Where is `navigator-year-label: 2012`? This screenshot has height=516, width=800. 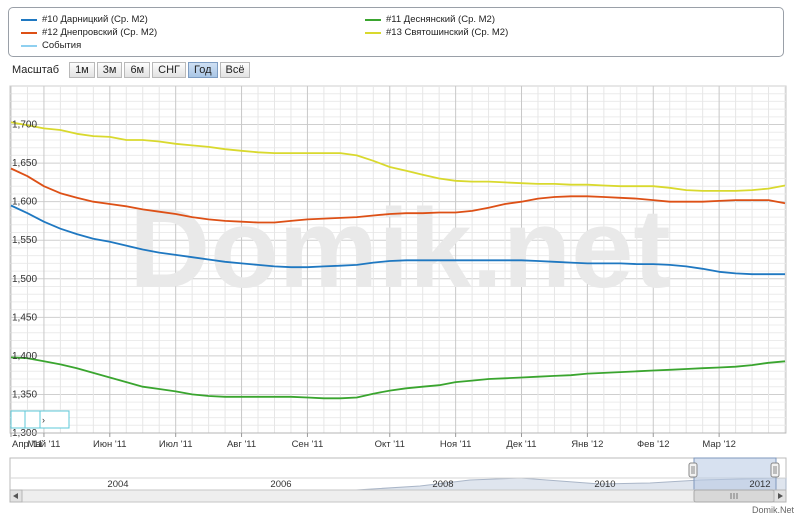
navigator-year-label: 2012 is located at coordinates (759, 484).